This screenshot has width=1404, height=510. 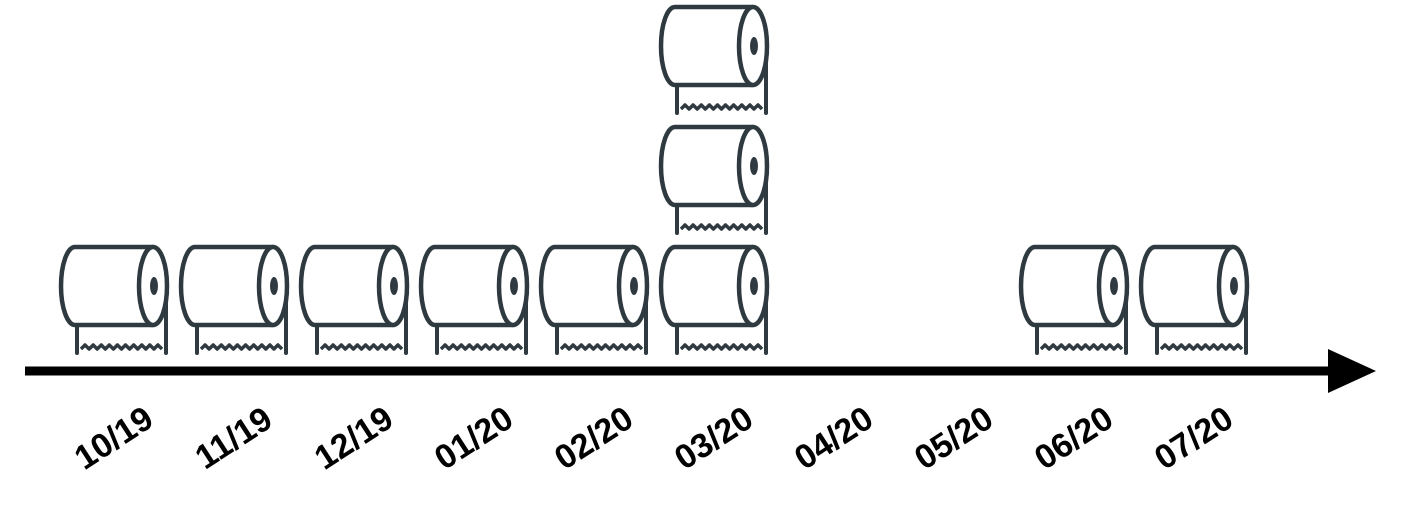 What do you see at coordinates (1074, 438) in the screenshot?
I see `x-tick-label: 06/20` at bounding box center [1074, 438].